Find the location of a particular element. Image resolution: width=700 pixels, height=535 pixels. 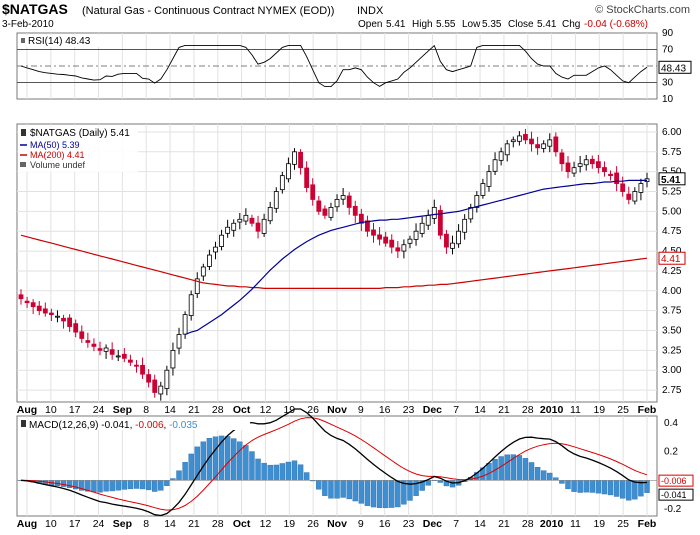

x-axis-label: 26 is located at coordinates (313, 410).